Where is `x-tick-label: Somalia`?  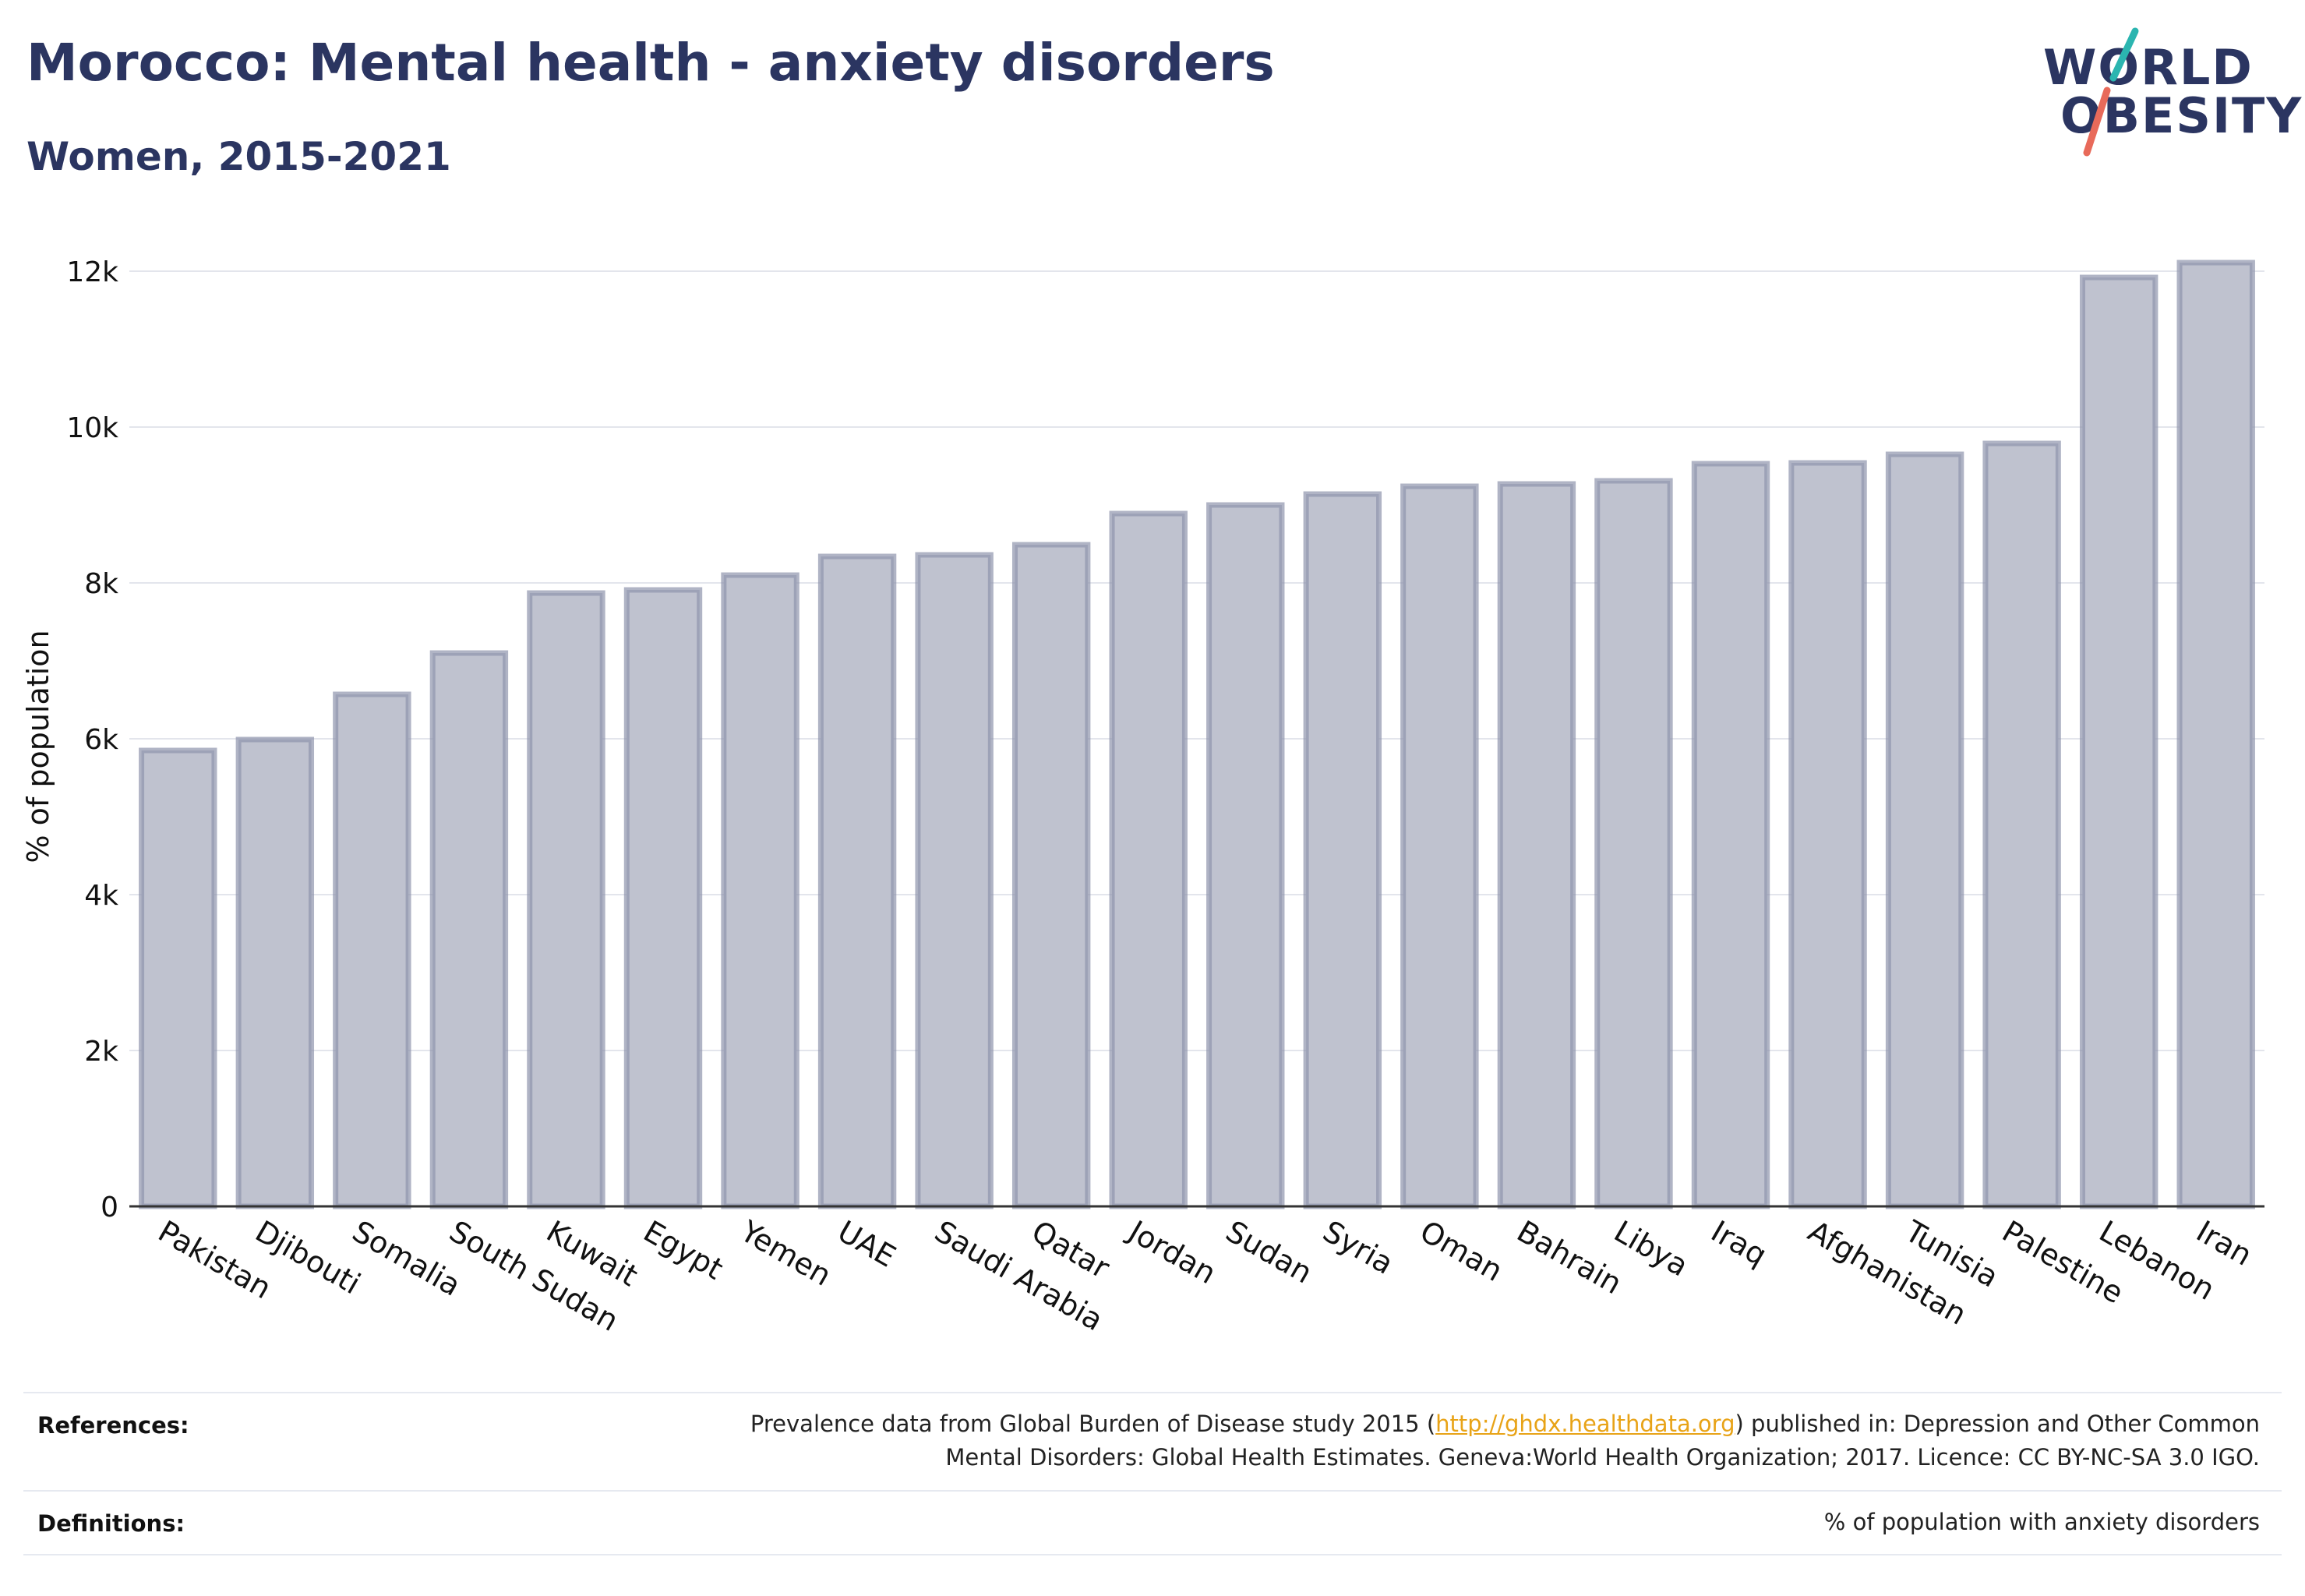
x-tick-label: Somalia is located at coordinates (407, 1258).